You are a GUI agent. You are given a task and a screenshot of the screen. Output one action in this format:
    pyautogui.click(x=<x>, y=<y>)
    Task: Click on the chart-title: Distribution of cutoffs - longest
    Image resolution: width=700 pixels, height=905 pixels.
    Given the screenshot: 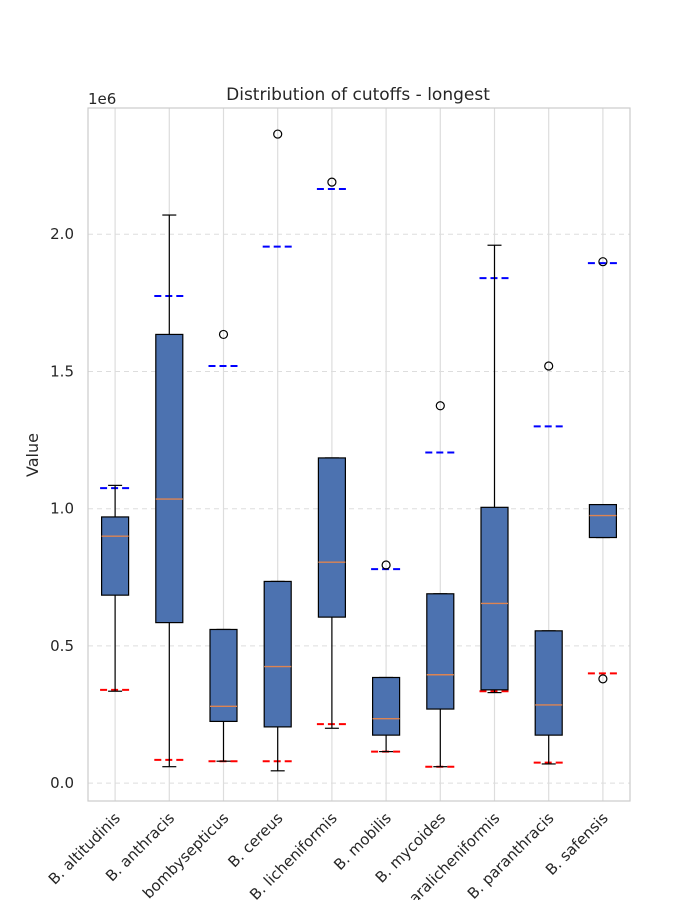 What is the action you would take?
    pyautogui.click(x=358, y=95)
    